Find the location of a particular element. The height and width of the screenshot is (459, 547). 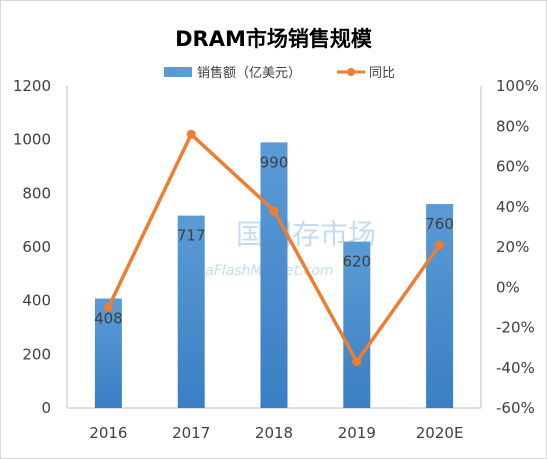

right-axis-tick: -20% is located at coordinates (515, 328).